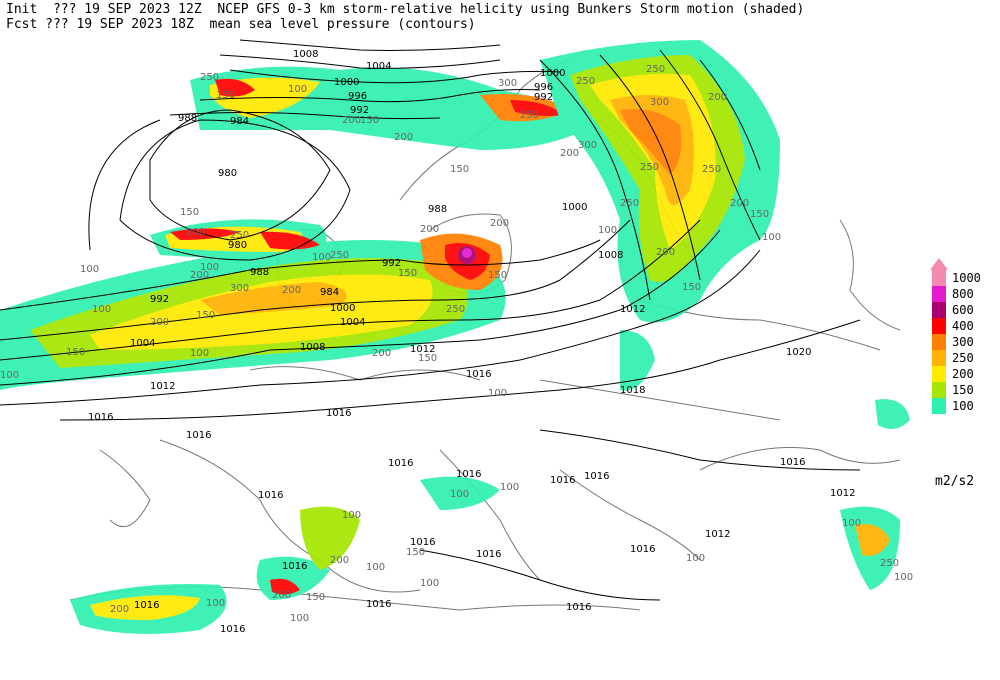 The width and height of the screenshot is (1000, 680). I want to click on legend-label: 400, so click(963, 326).